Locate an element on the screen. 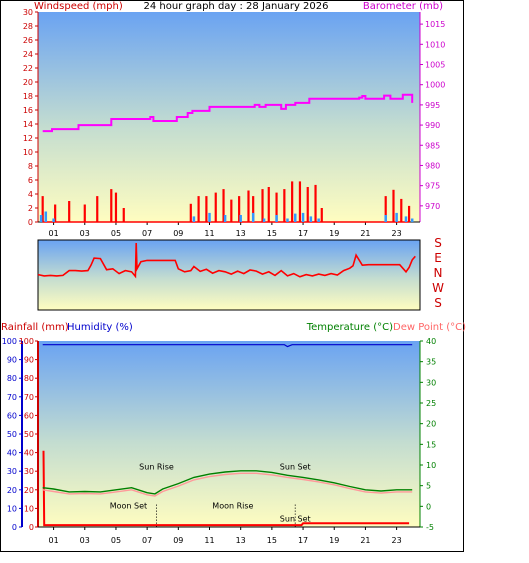 This screenshot has width=529, height=563. temperature-tick-label: 15 is located at coordinates (431, 444).